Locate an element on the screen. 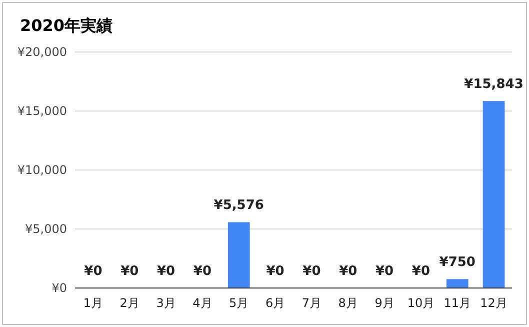 The height and width of the screenshot is (327, 529). x-tick-label: 4月 is located at coordinates (202, 303).